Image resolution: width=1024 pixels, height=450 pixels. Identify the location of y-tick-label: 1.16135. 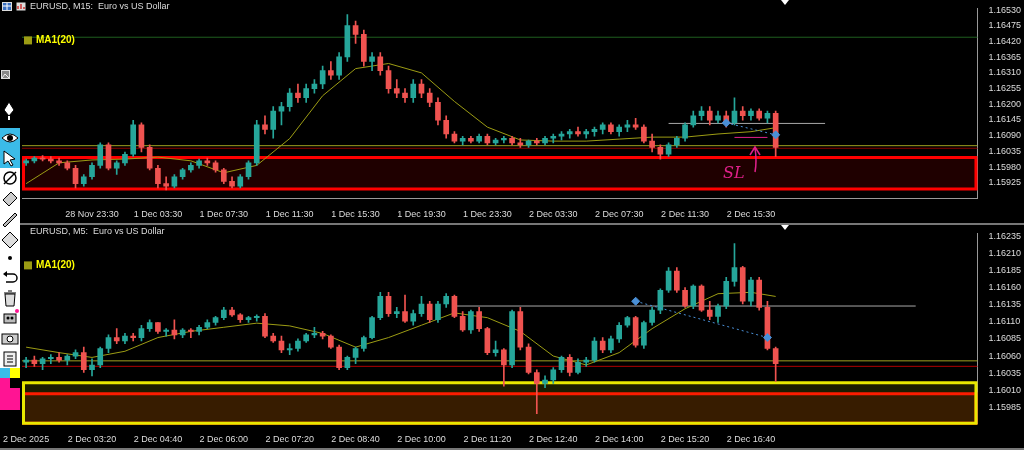
(1005, 304).